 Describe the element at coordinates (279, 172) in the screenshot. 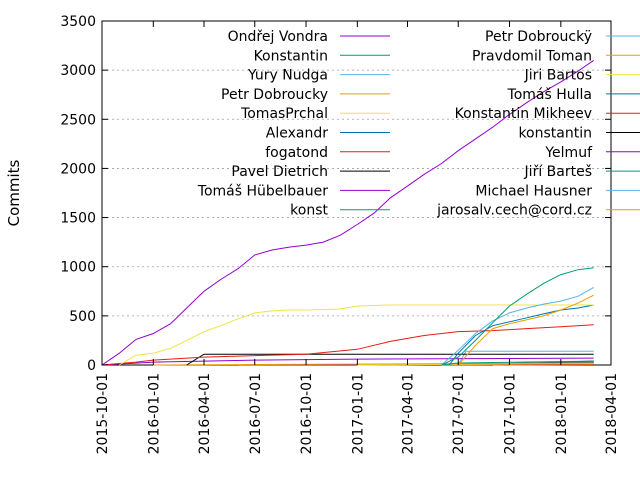

I see `legend-label: Pavel Dietrich` at that location.